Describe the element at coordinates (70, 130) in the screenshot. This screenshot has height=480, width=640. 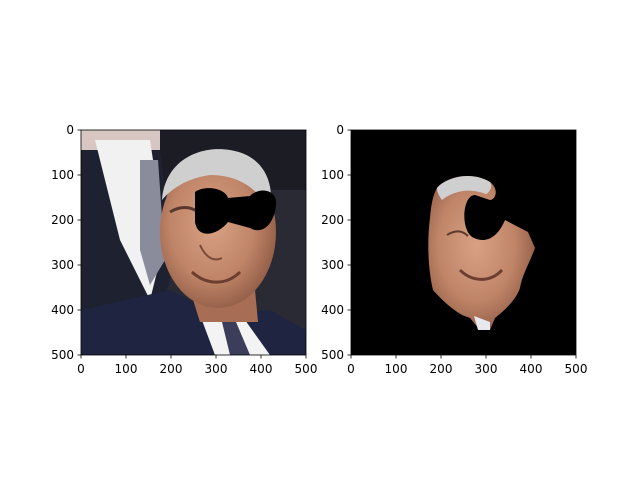
I see `left-y-tick-label: 0` at that location.